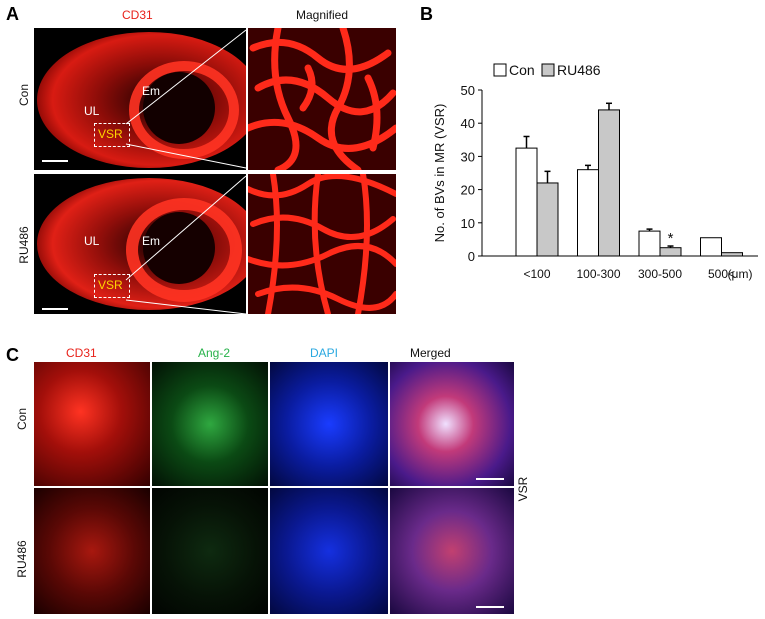 The image size is (765, 619). Describe the element at coordinates (740, 274) in the screenshot. I see `x-unit-label: (μm)` at that location.